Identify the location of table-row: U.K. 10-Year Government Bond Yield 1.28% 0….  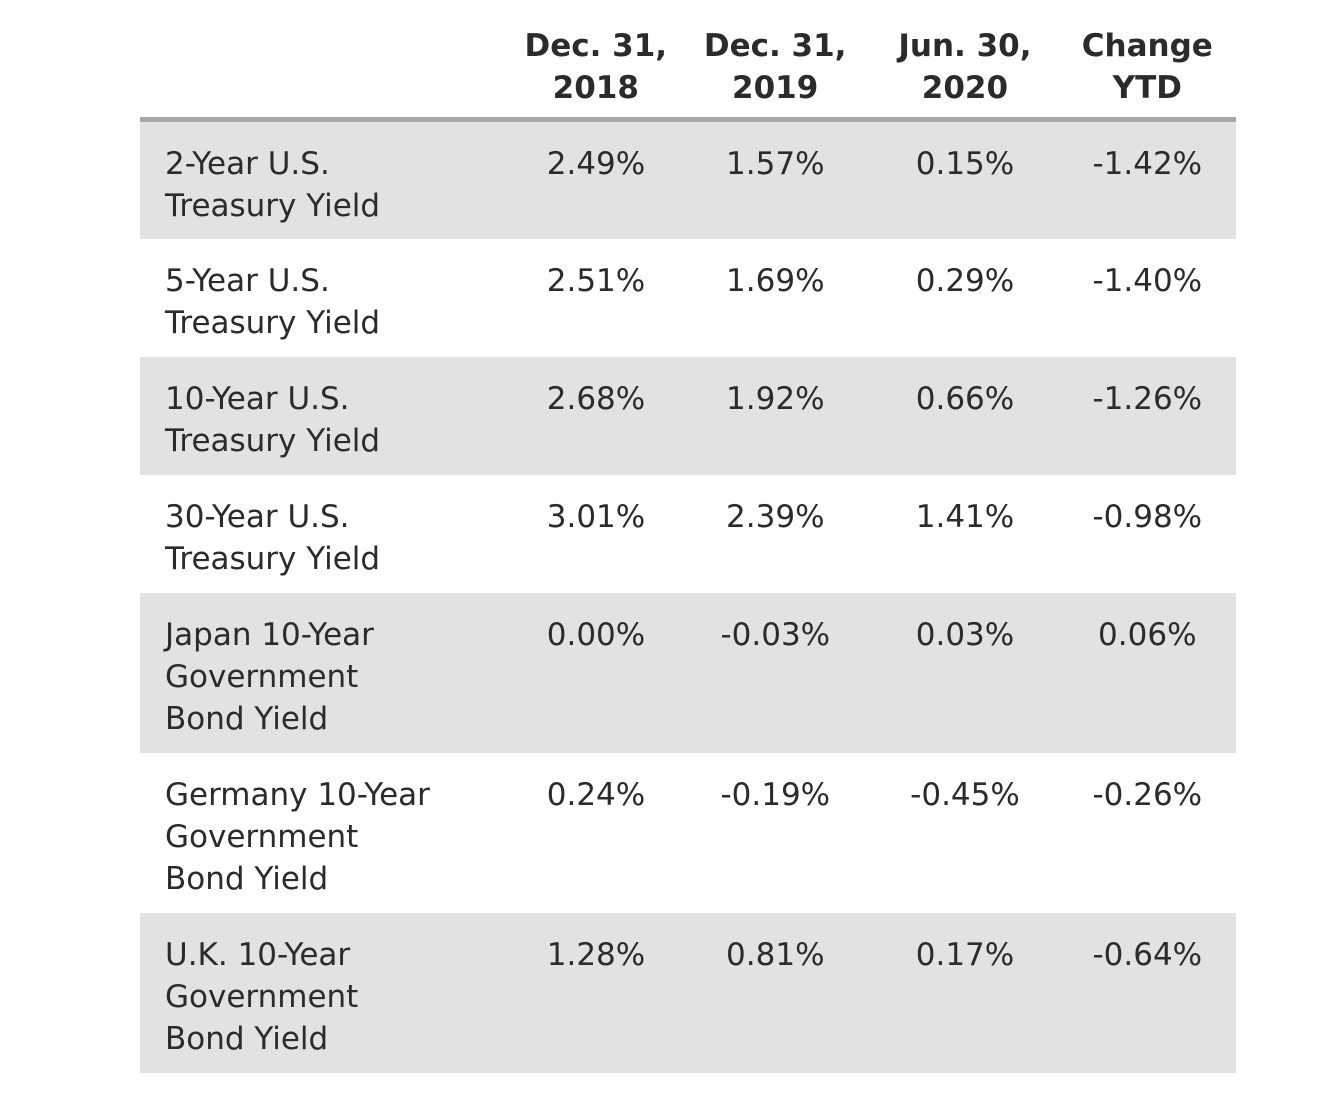
(688, 993).